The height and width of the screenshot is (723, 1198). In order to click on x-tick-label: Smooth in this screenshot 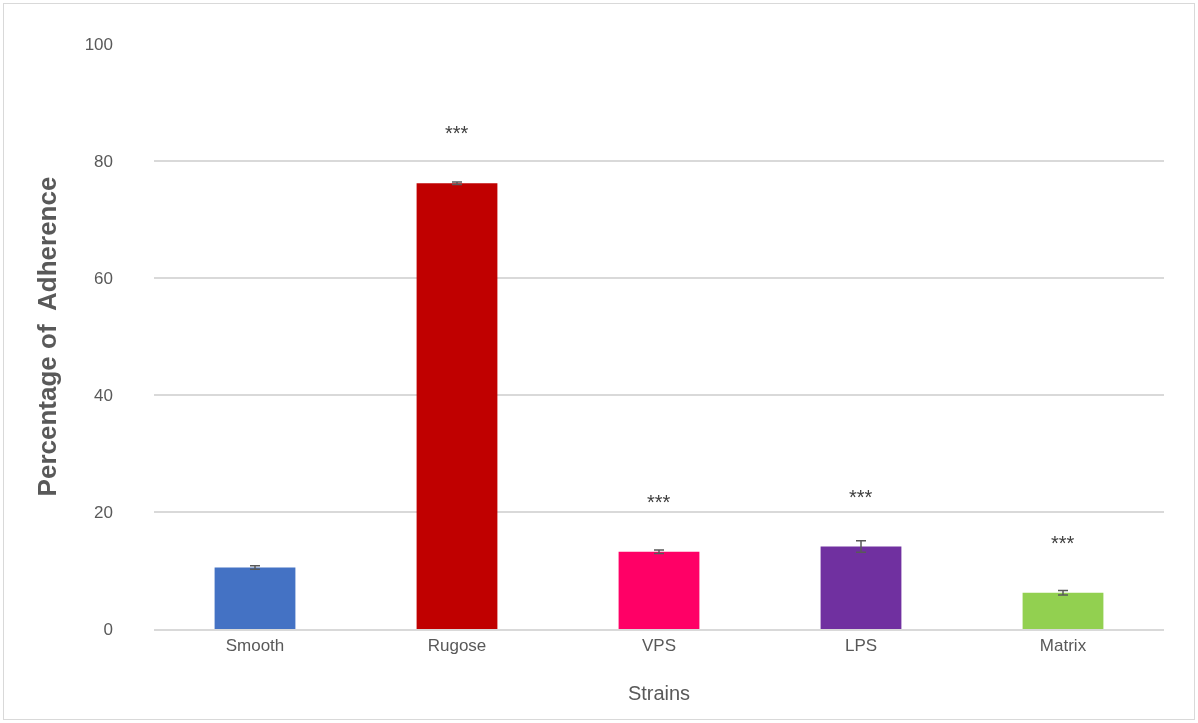, I will do `click(255, 646)`.